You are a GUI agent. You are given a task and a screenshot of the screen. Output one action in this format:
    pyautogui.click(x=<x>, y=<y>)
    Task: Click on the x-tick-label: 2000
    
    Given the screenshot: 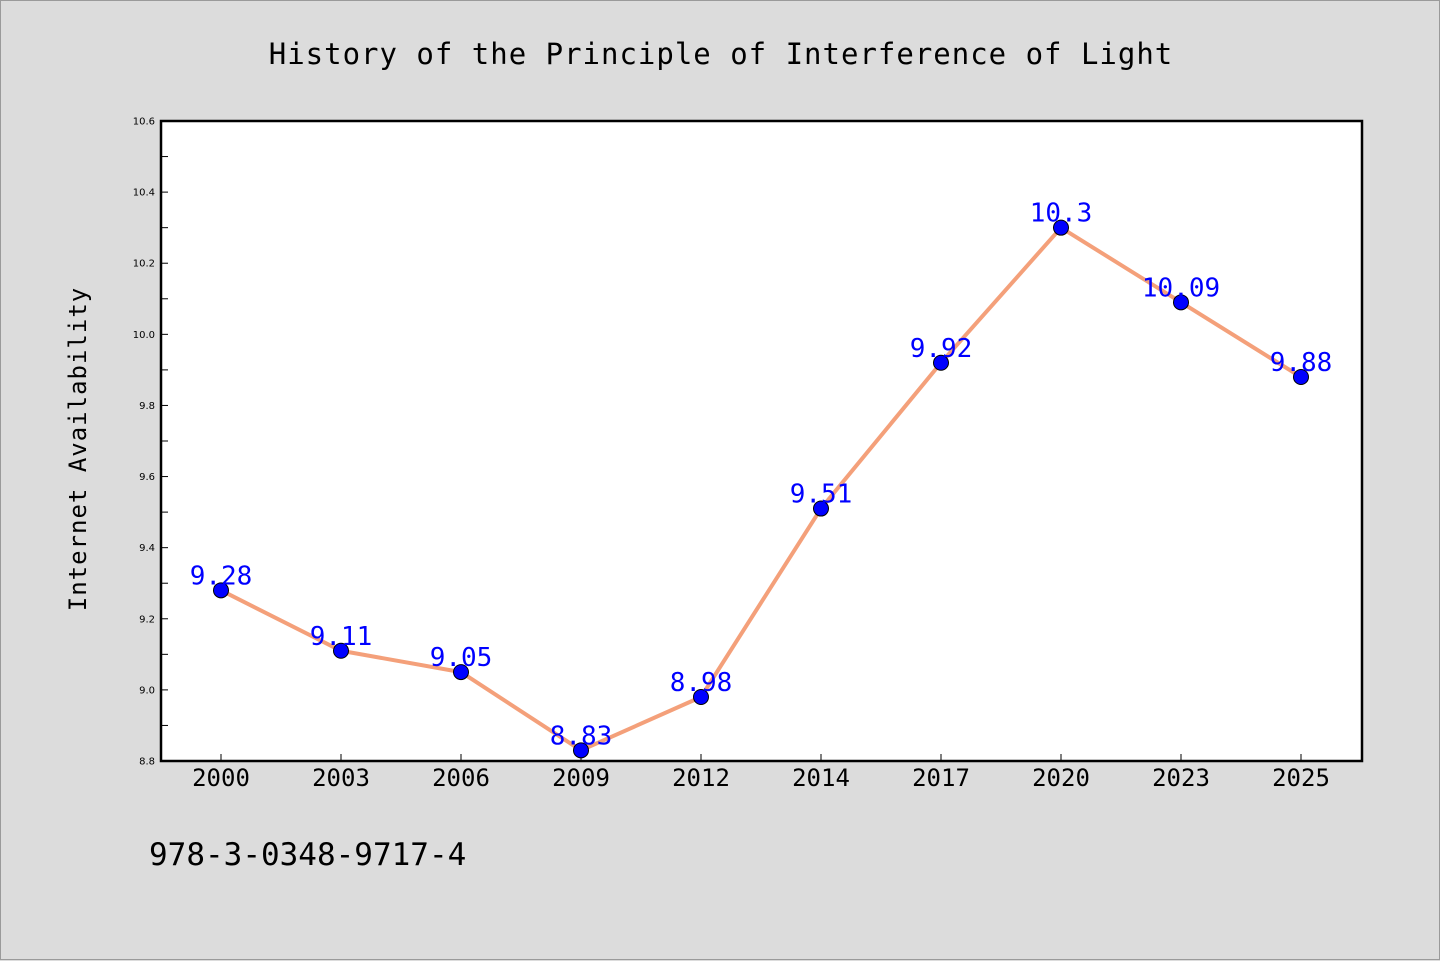 What is the action you would take?
    pyautogui.click(x=221, y=778)
    